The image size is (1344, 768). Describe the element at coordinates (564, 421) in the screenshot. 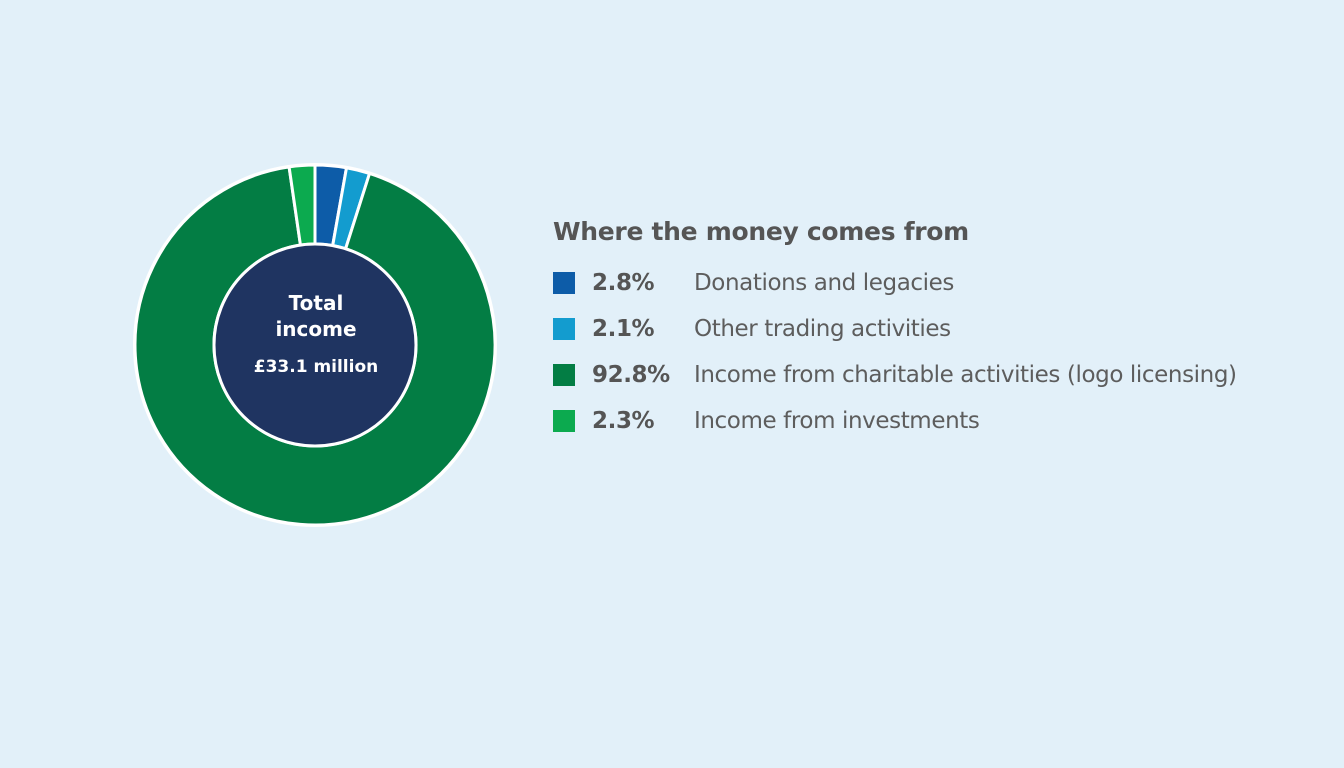

I see `legend-swatch-investments` at that location.